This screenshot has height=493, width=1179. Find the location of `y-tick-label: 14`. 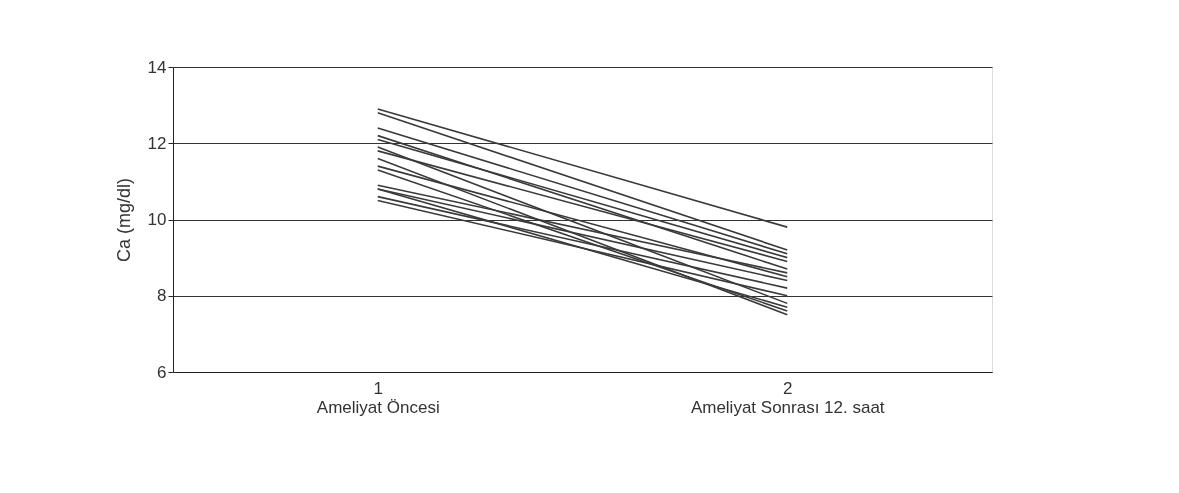

y-tick-label: 14 is located at coordinates (157, 67).